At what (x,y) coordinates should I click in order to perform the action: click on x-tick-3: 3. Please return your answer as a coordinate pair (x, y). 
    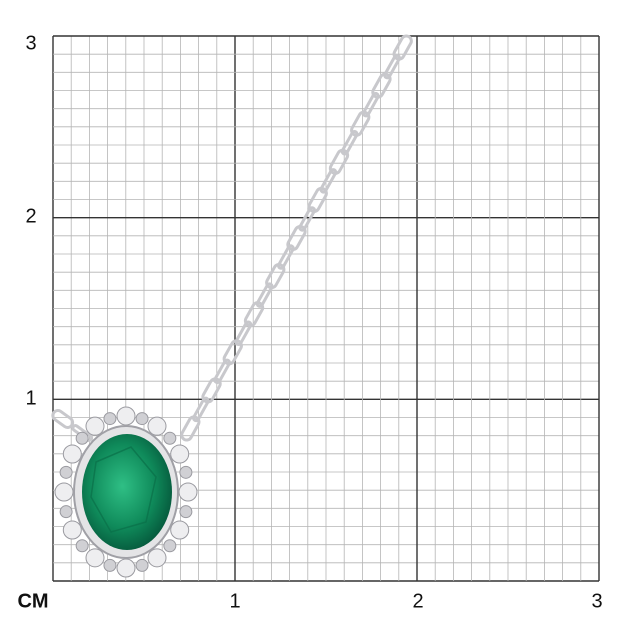
    Looking at the image, I should click on (597, 601).